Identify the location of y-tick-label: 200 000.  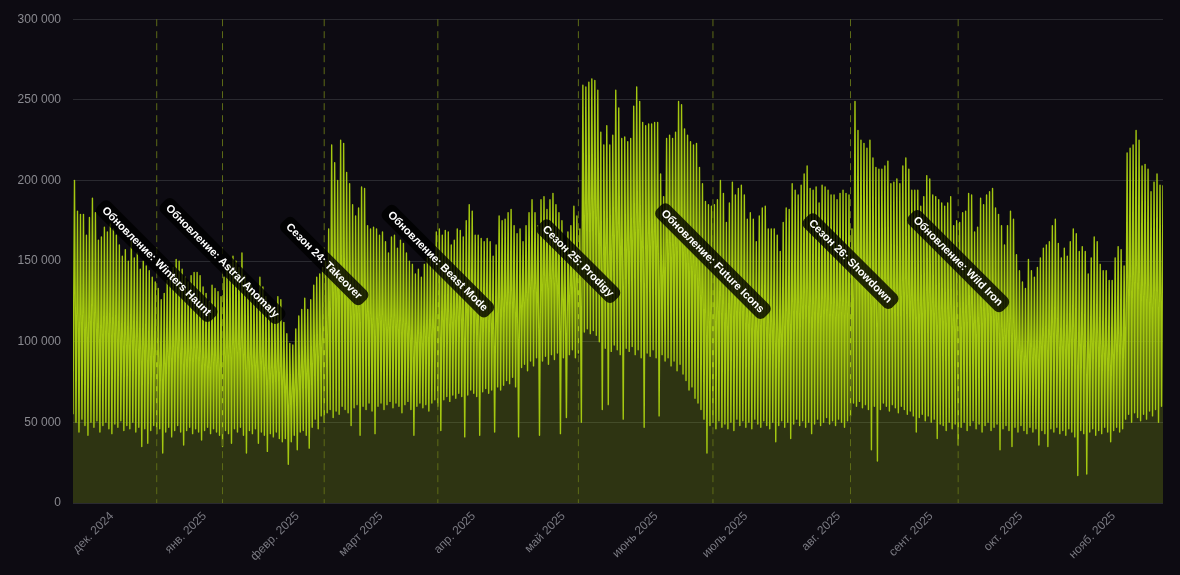
(39, 179).